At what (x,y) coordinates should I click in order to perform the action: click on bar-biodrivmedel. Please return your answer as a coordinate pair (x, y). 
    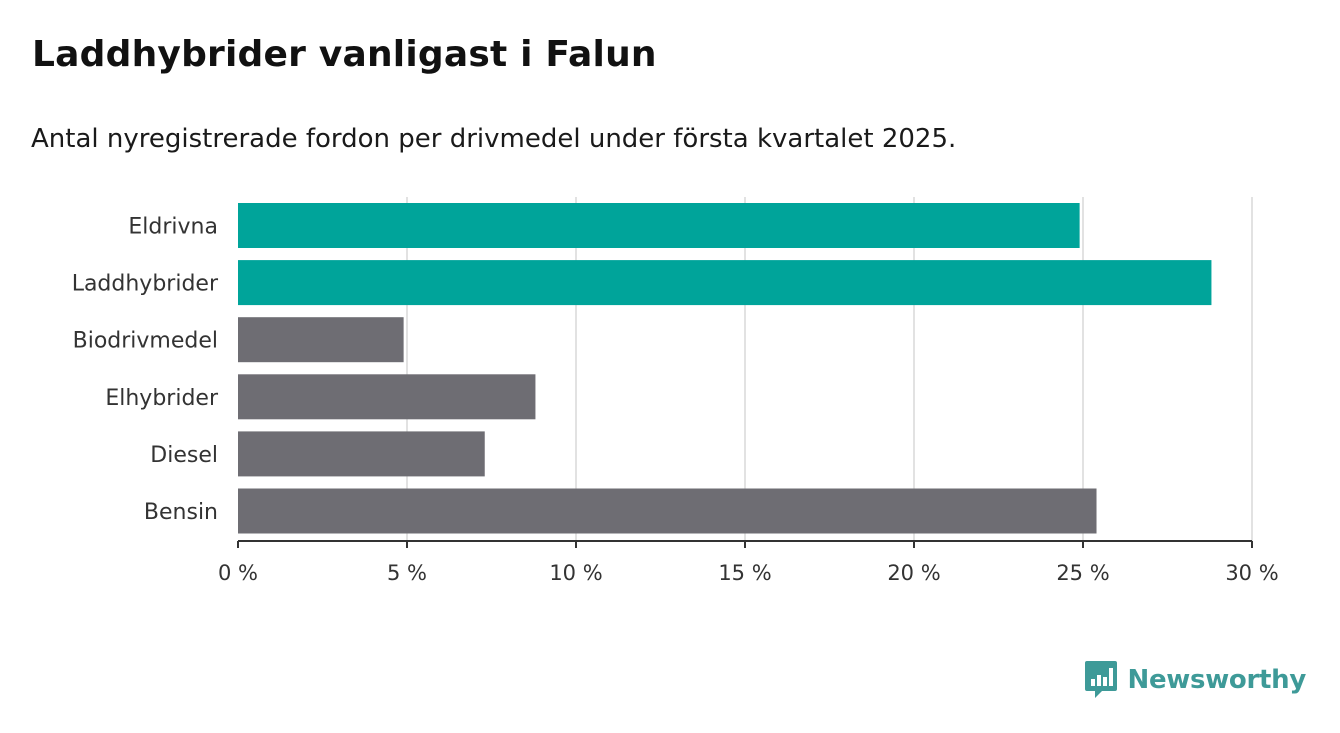
    Looking at the image, I should click on (321, 340).